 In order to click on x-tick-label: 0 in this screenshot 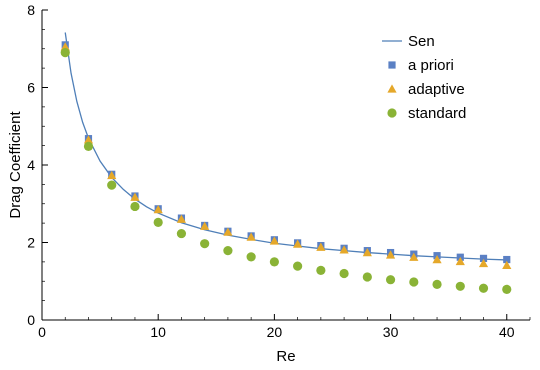, I will do `click(42, 332)`.